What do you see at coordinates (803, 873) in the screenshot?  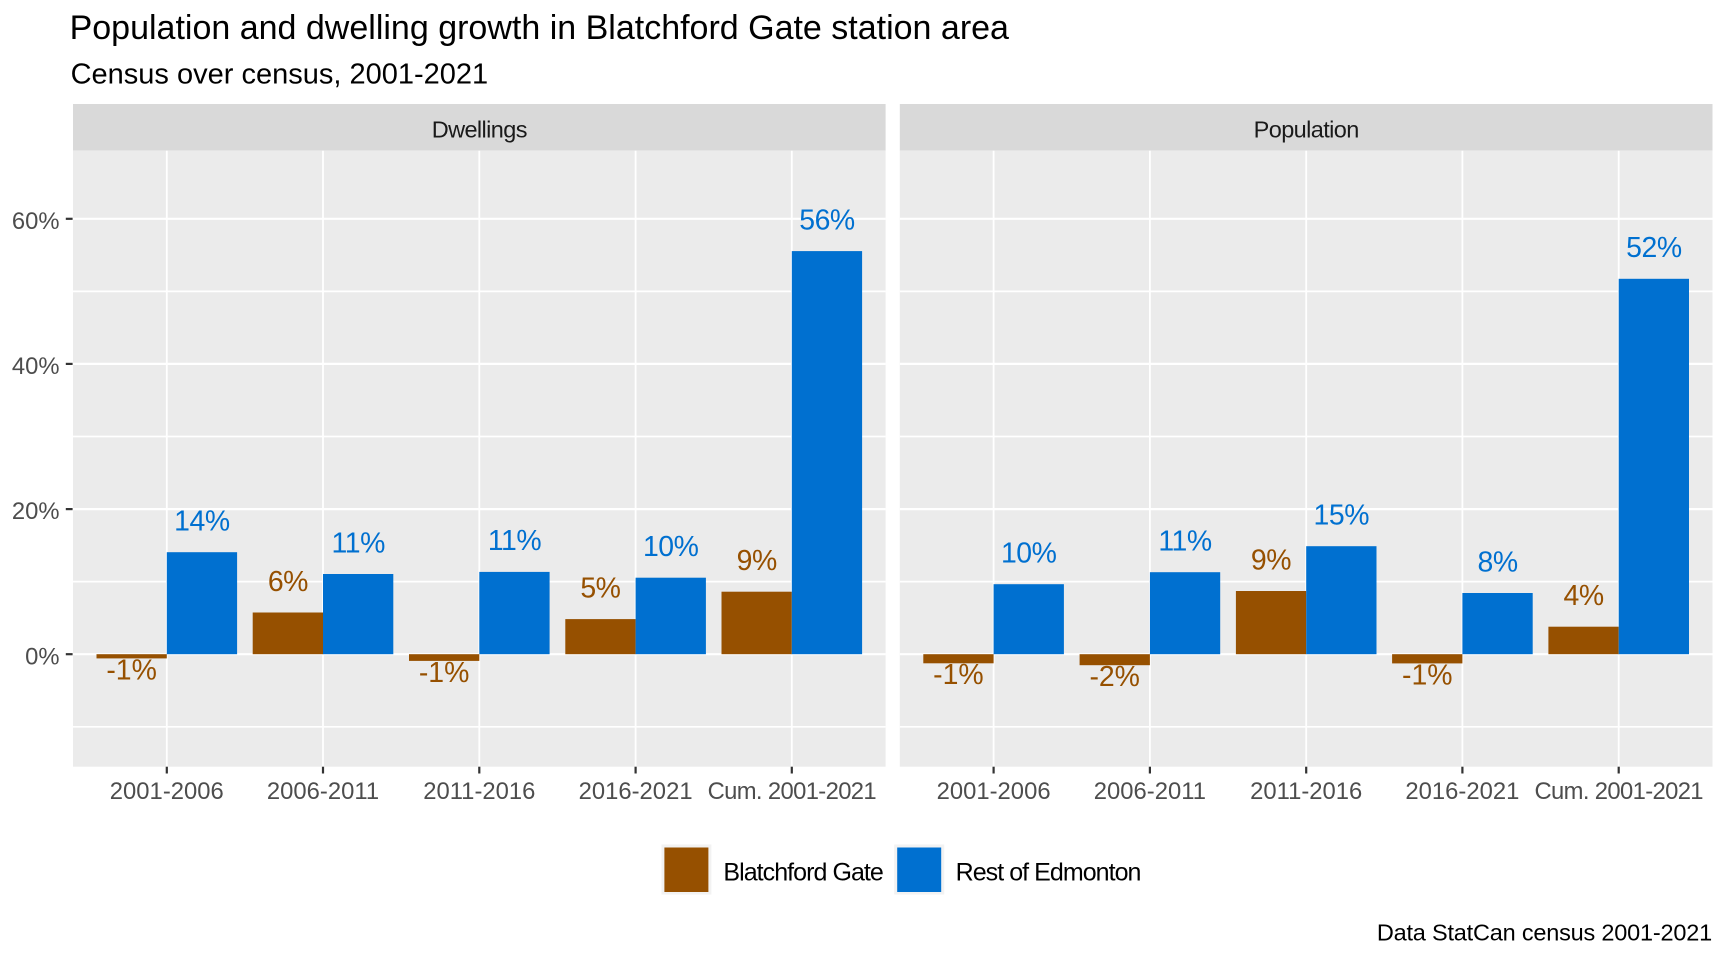 I see `svg-text: Blatchford Gate` at bounding box center [803, 873].